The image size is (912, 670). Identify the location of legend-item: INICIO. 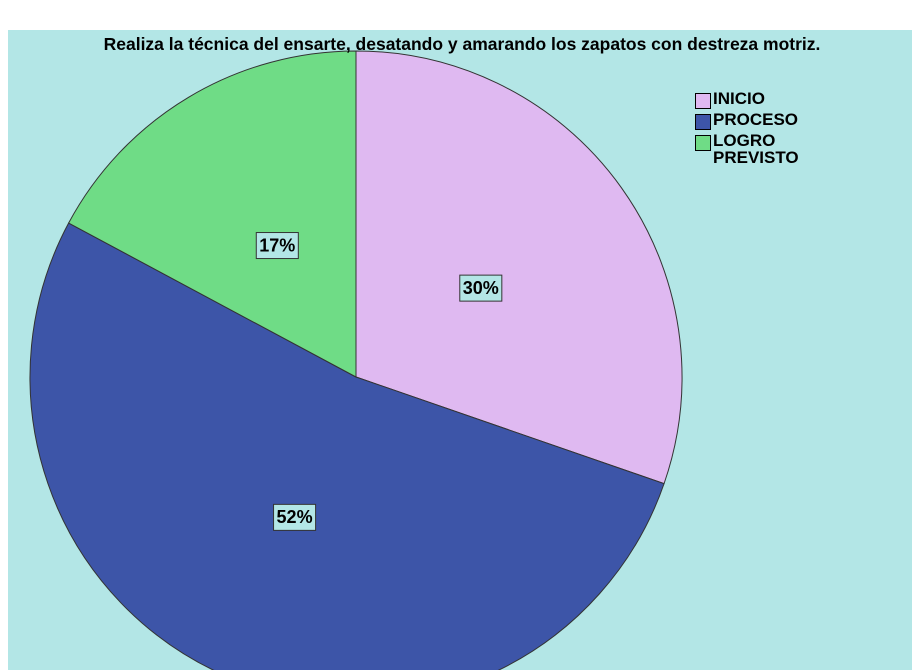
(775, 99).